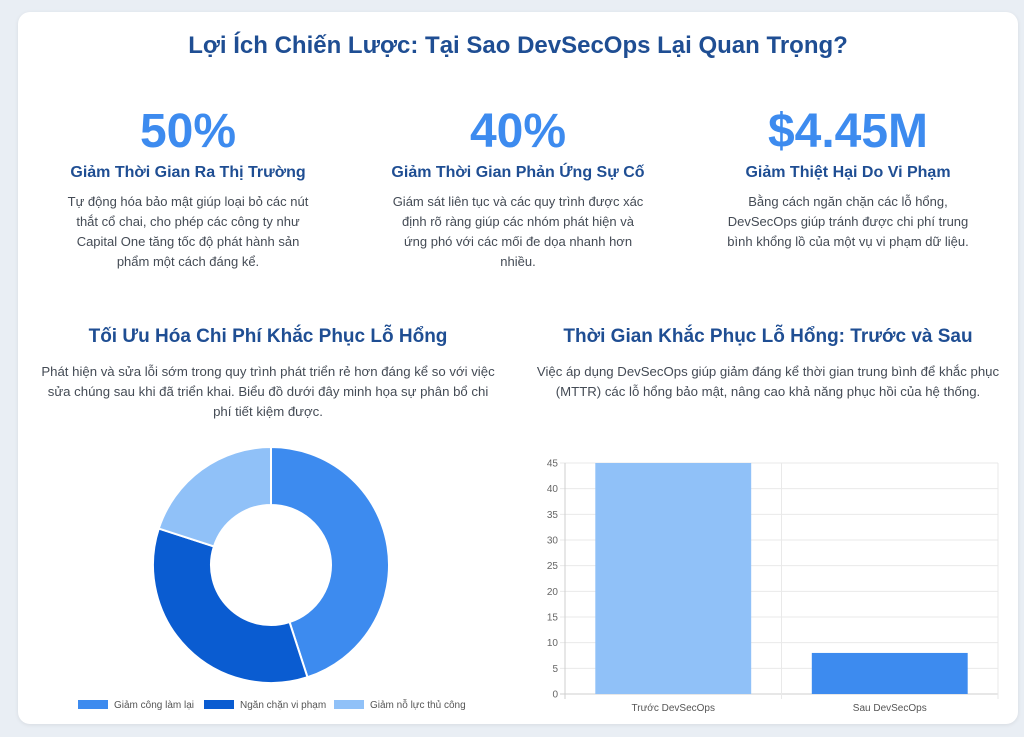 This screenshot has height=737, width=1024. I want to click on y-tick-label: 35, so click(553, 515).